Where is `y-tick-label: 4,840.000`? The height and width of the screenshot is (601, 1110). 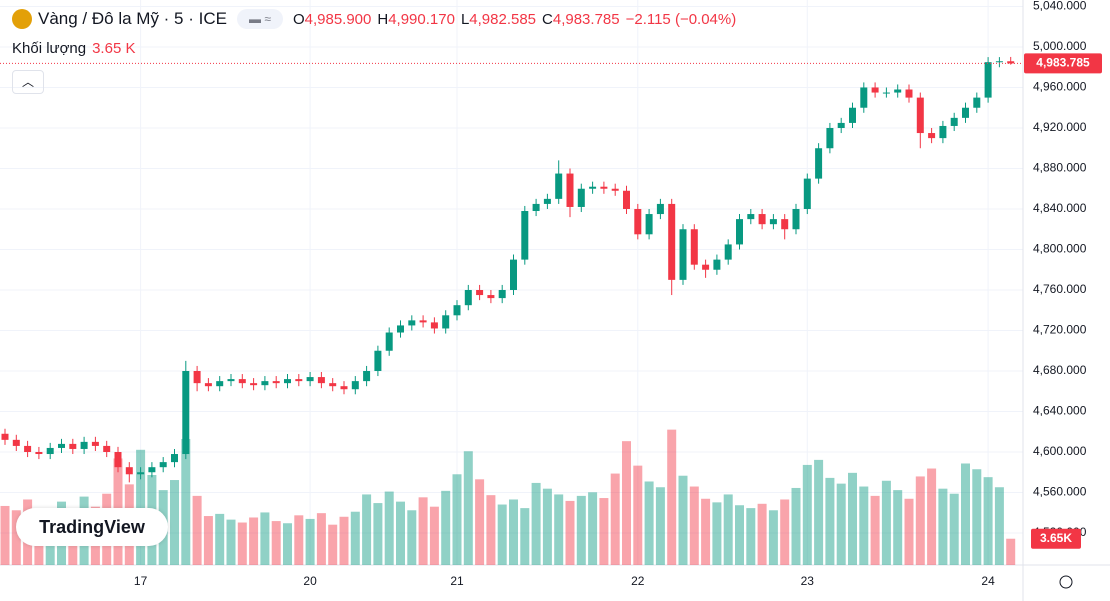 y-tick-label: 4,840.000 is located at coordinates (1060, 208).